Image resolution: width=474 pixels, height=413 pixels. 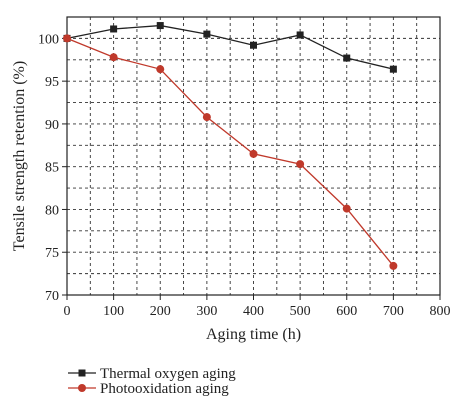 I want to click on y-tick-label: 85, so click(x=52, y=168).